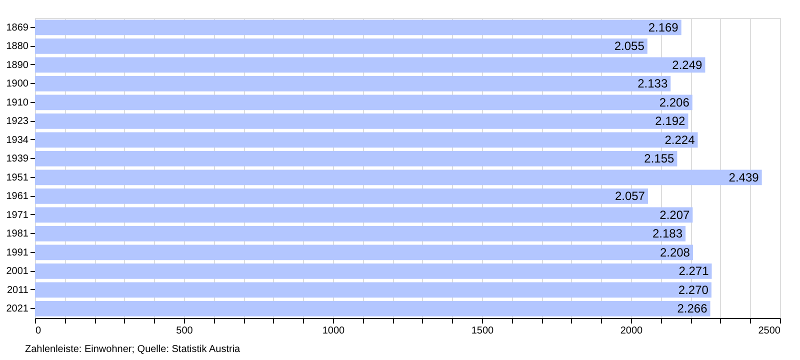 This screenshot has height=360, width=800. Describe the element at coordinates (185, 331) in the screenshot. I see `x-tick-label: 500` at that location.